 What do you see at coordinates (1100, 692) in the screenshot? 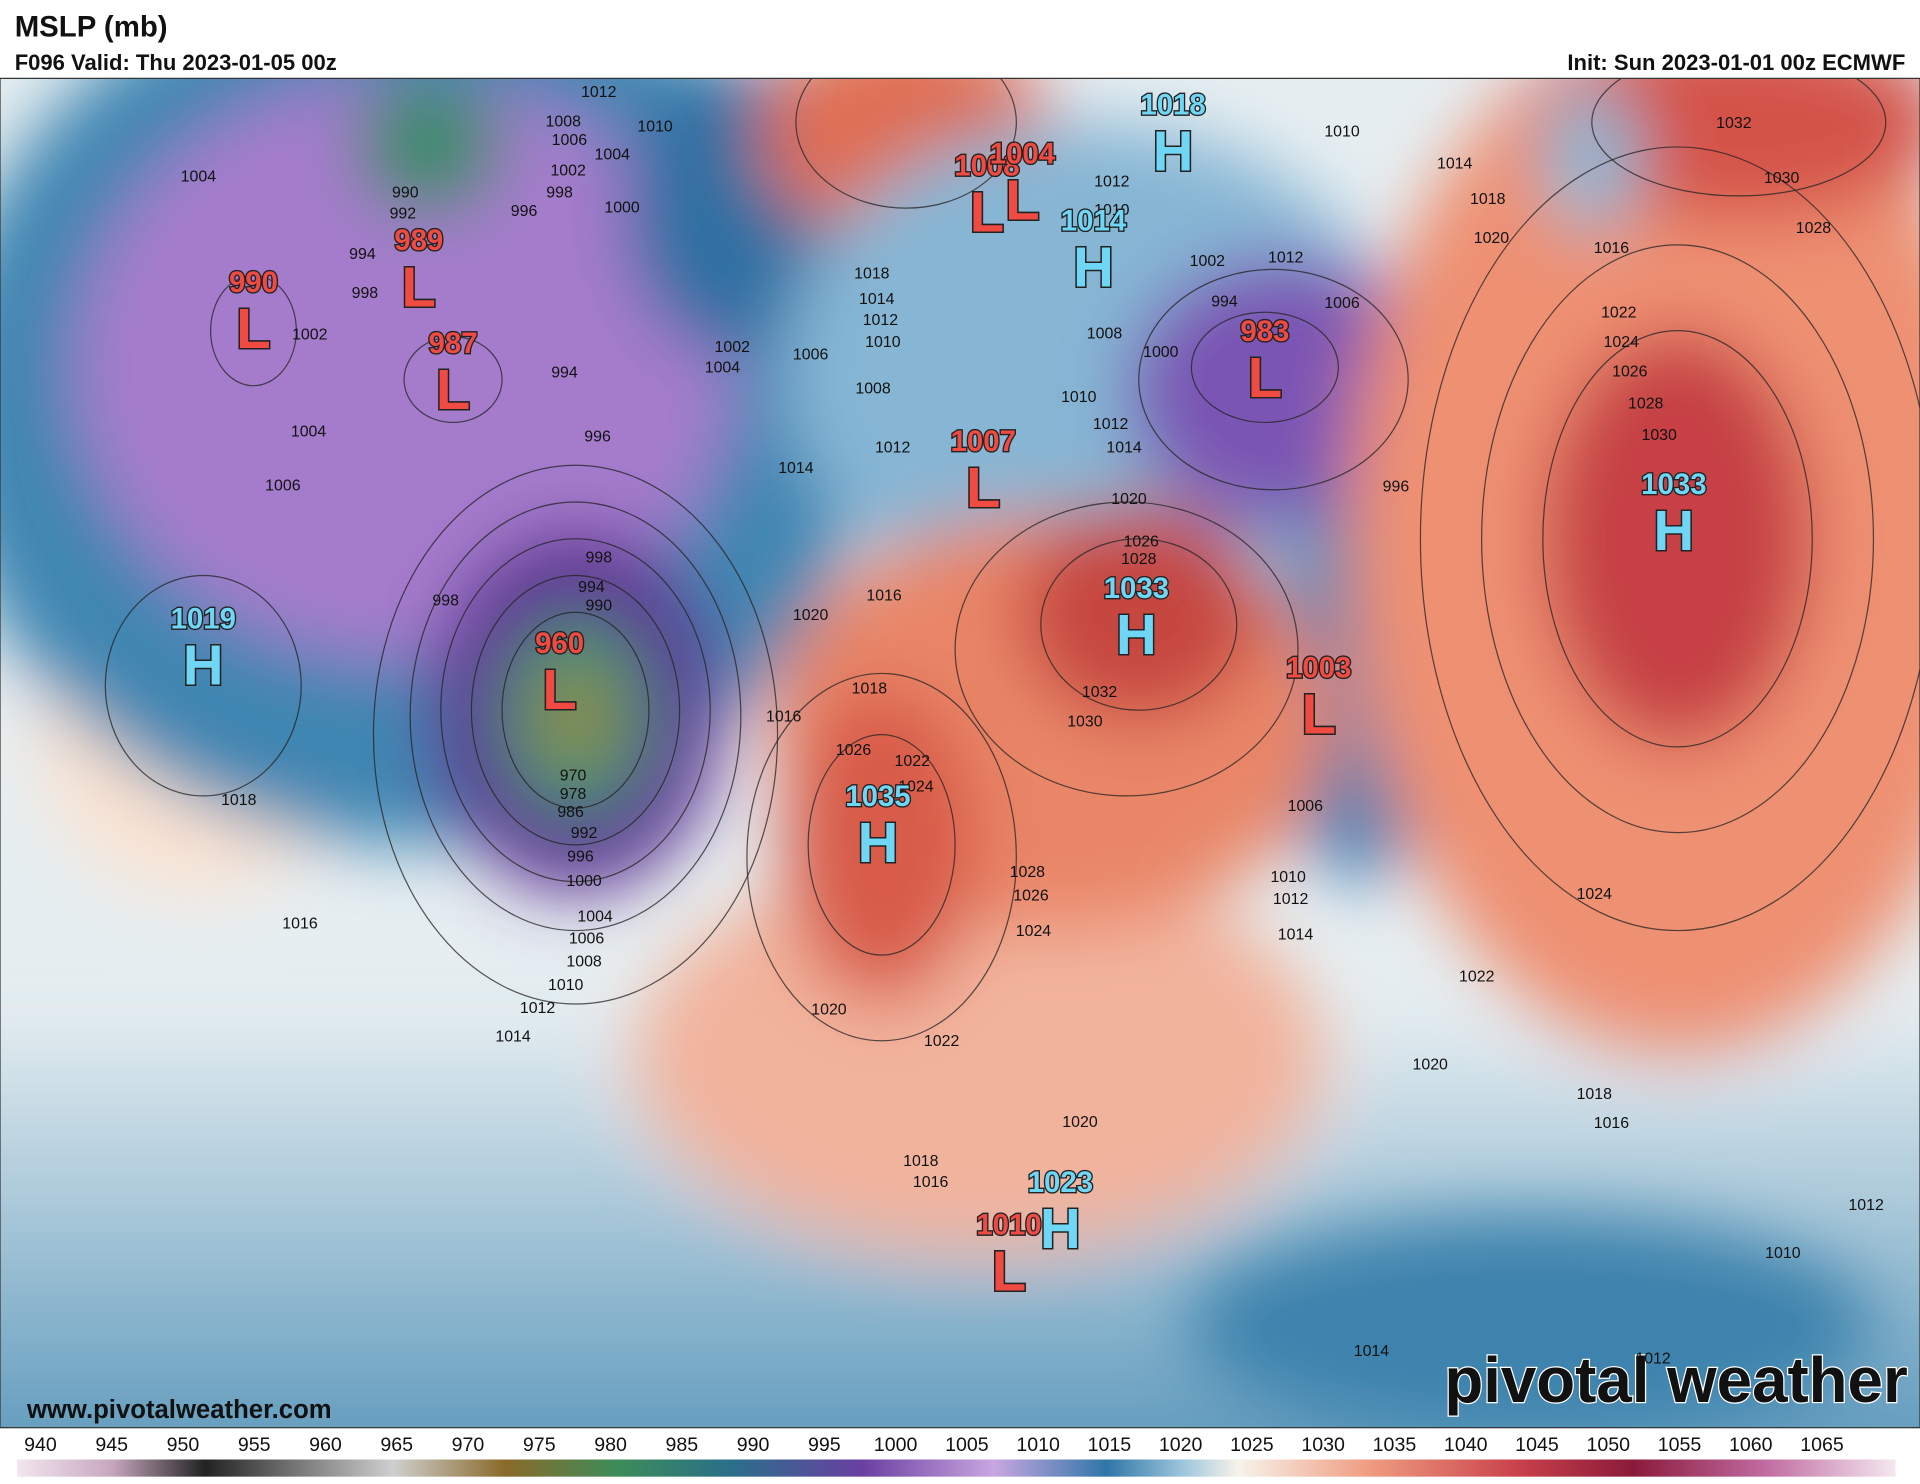
I see `contour-label: 1032` at bounding box center [1100, 692].